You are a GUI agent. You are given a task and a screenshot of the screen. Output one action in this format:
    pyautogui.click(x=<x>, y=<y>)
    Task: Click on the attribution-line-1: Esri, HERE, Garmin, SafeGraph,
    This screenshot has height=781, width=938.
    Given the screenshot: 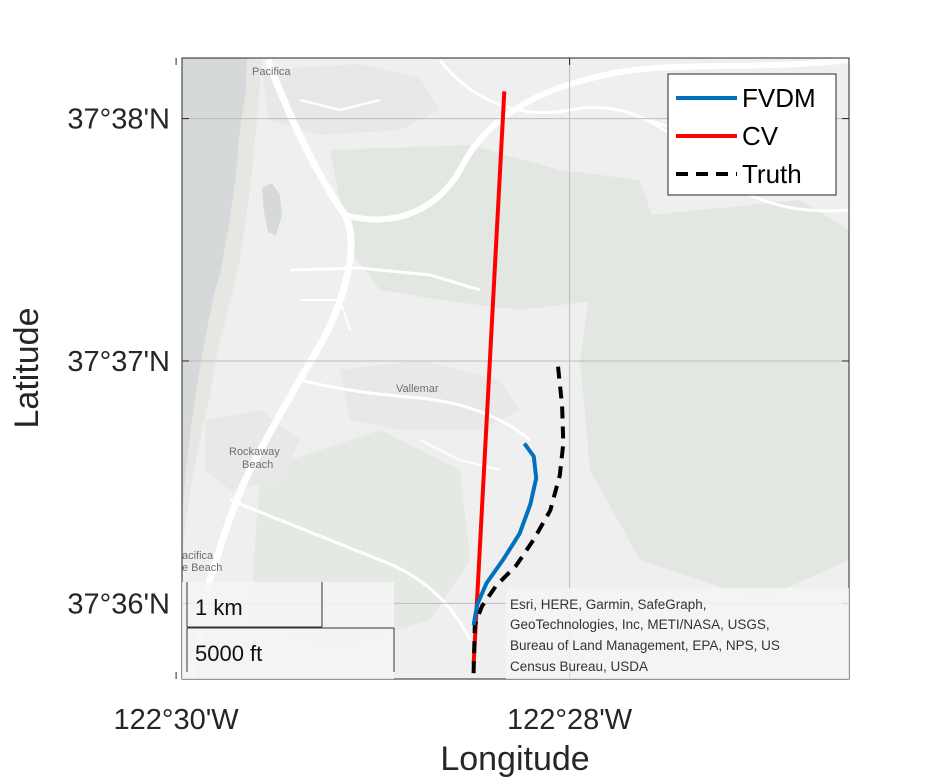 What is the action you would take?
    pyautogui.click(x=608, y=604)
    